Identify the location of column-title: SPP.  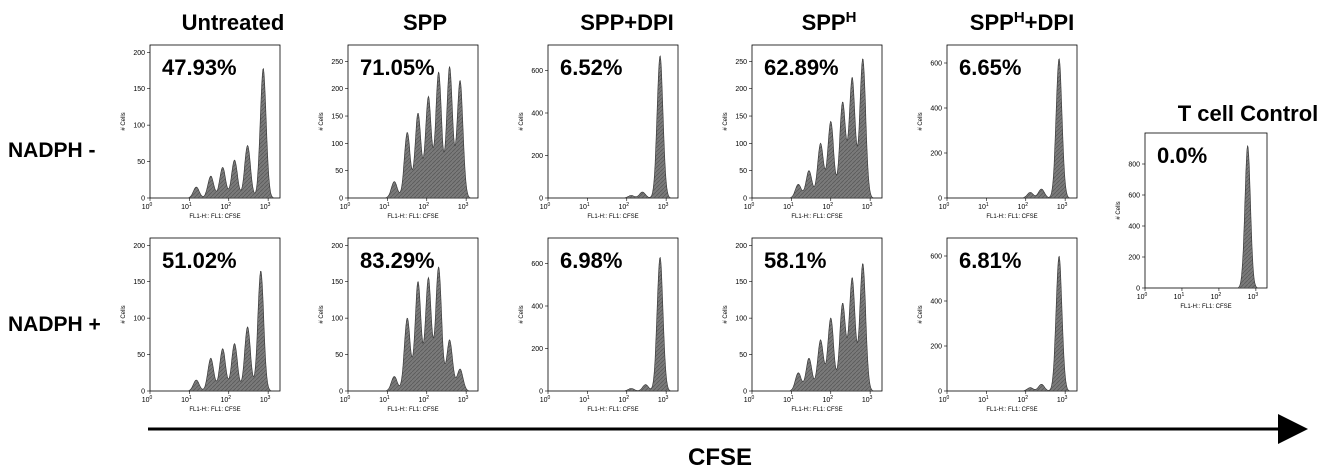
(425, 22).